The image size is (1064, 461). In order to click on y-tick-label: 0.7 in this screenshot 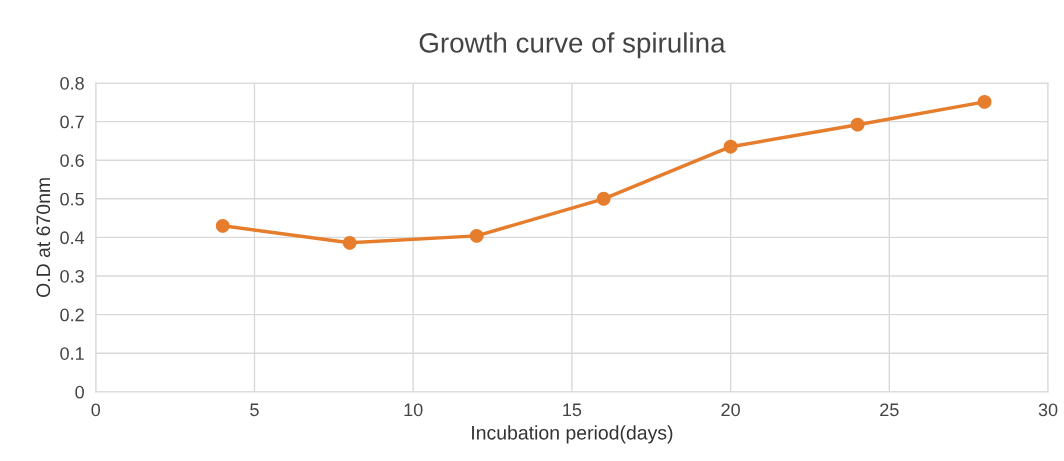, I will do `click(72, 122)`.